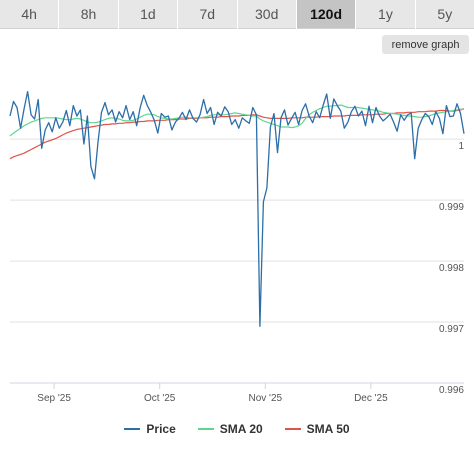 This screenshot has height=455, width=474. Describe the element at coordinates (385, 14) in the screenshot. I see `tab-1y: 1y` at that location.